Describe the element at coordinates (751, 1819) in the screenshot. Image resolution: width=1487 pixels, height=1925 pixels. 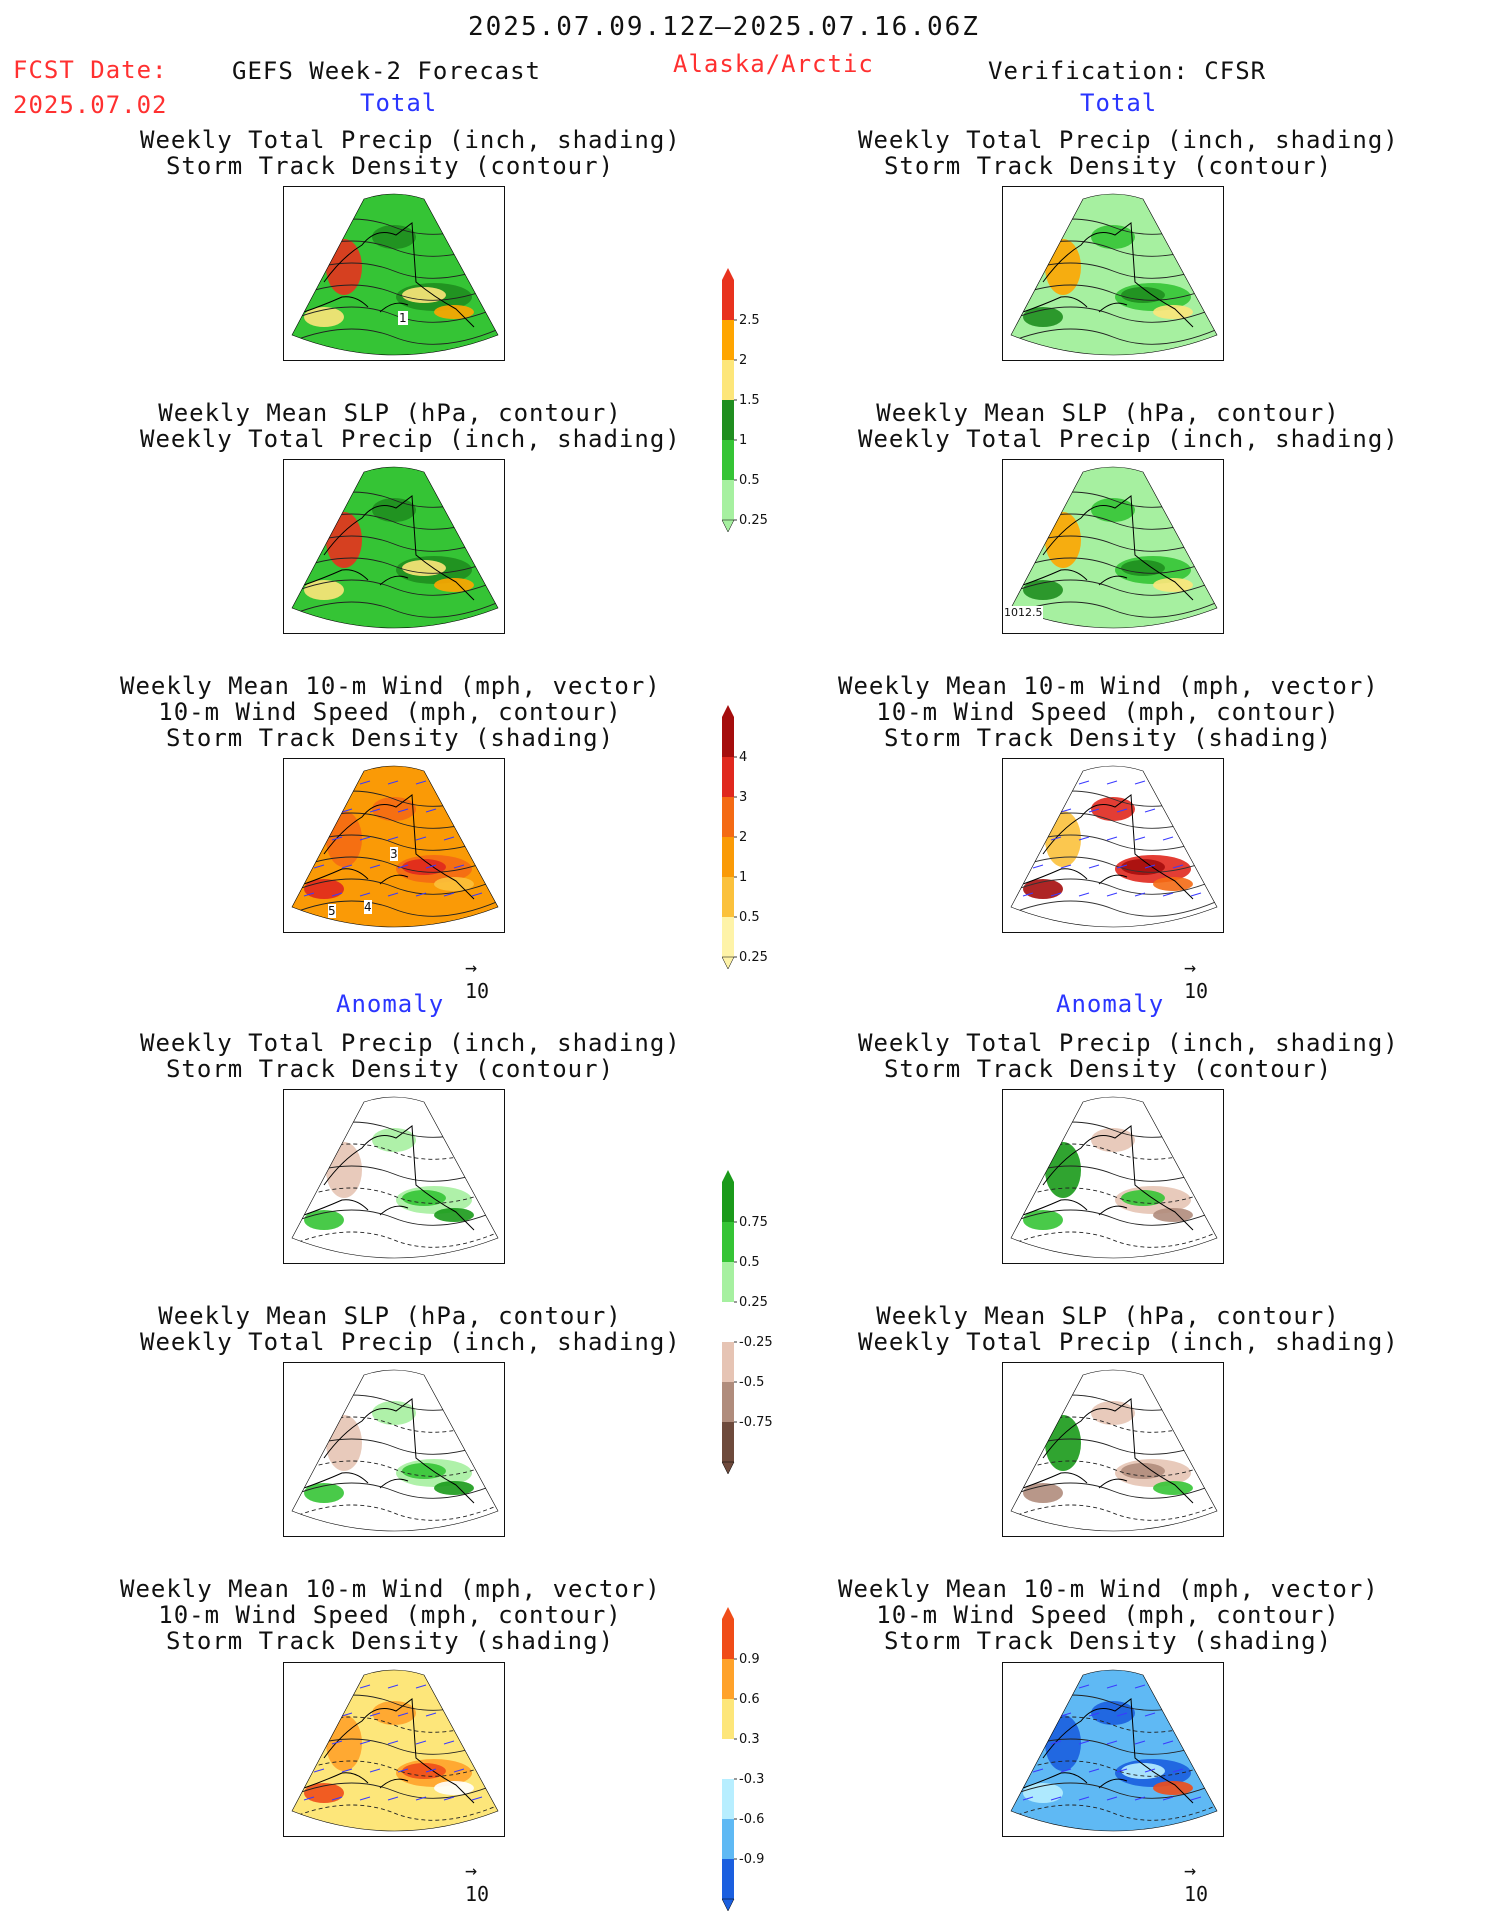
I see `colorbar-tick-label: -0.6` at that location.